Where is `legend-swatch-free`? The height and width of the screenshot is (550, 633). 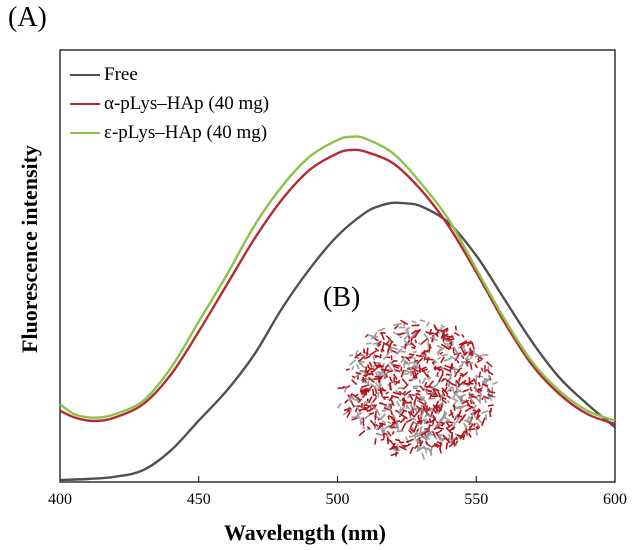 legend-swatch-free is located at coordinates (85, 74).